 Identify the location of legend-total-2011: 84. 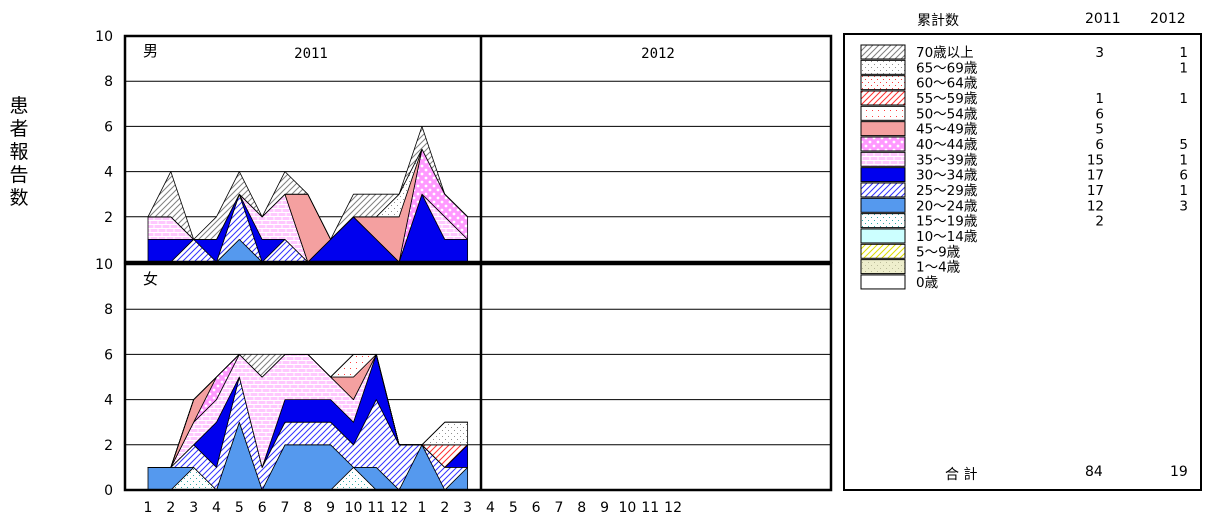
(1094, 472).